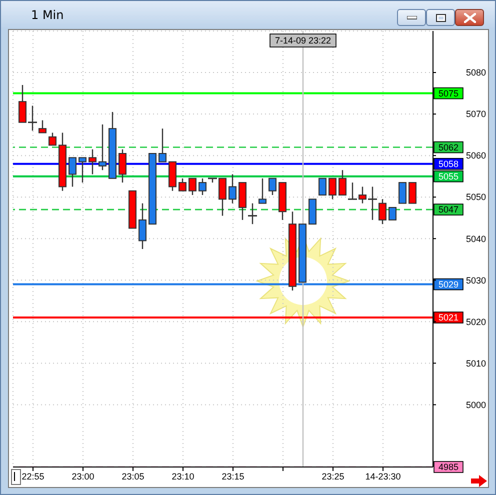  I want to click on x-tick-label: 23:05, so click(133, 476).